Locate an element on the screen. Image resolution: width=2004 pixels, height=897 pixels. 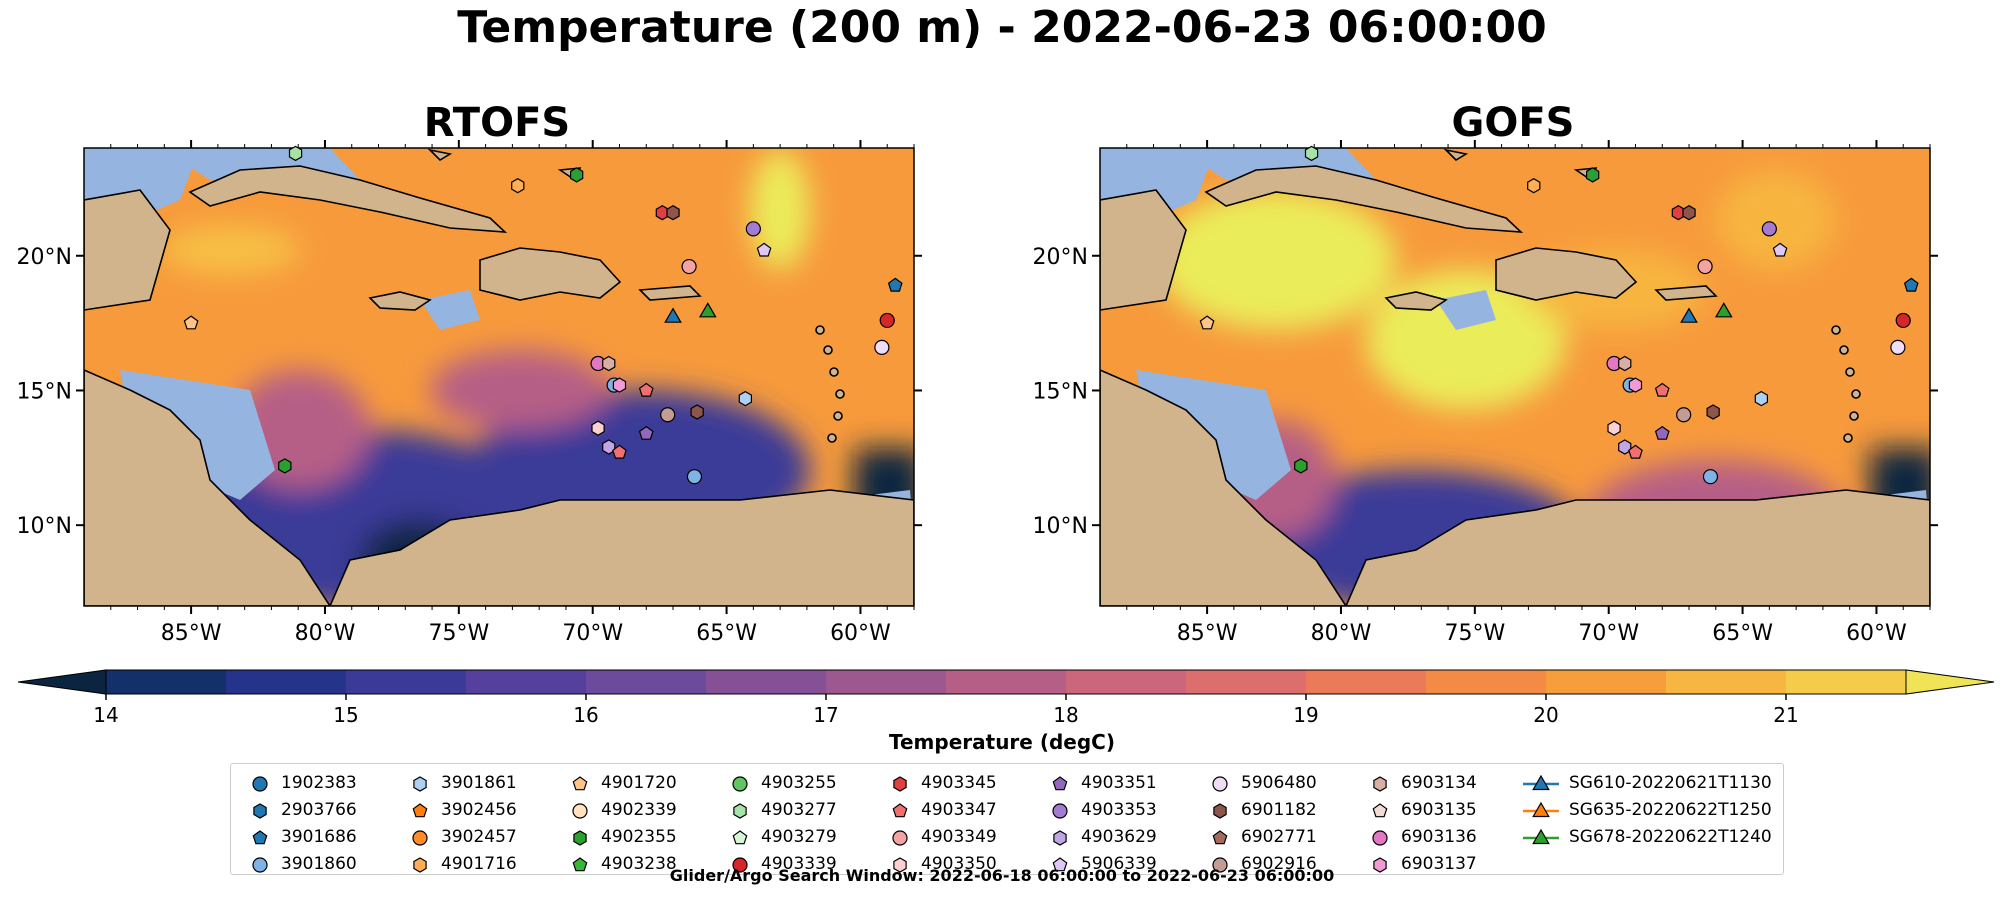
legend-entry: 6903137 is located at coordinates (1423, 864).